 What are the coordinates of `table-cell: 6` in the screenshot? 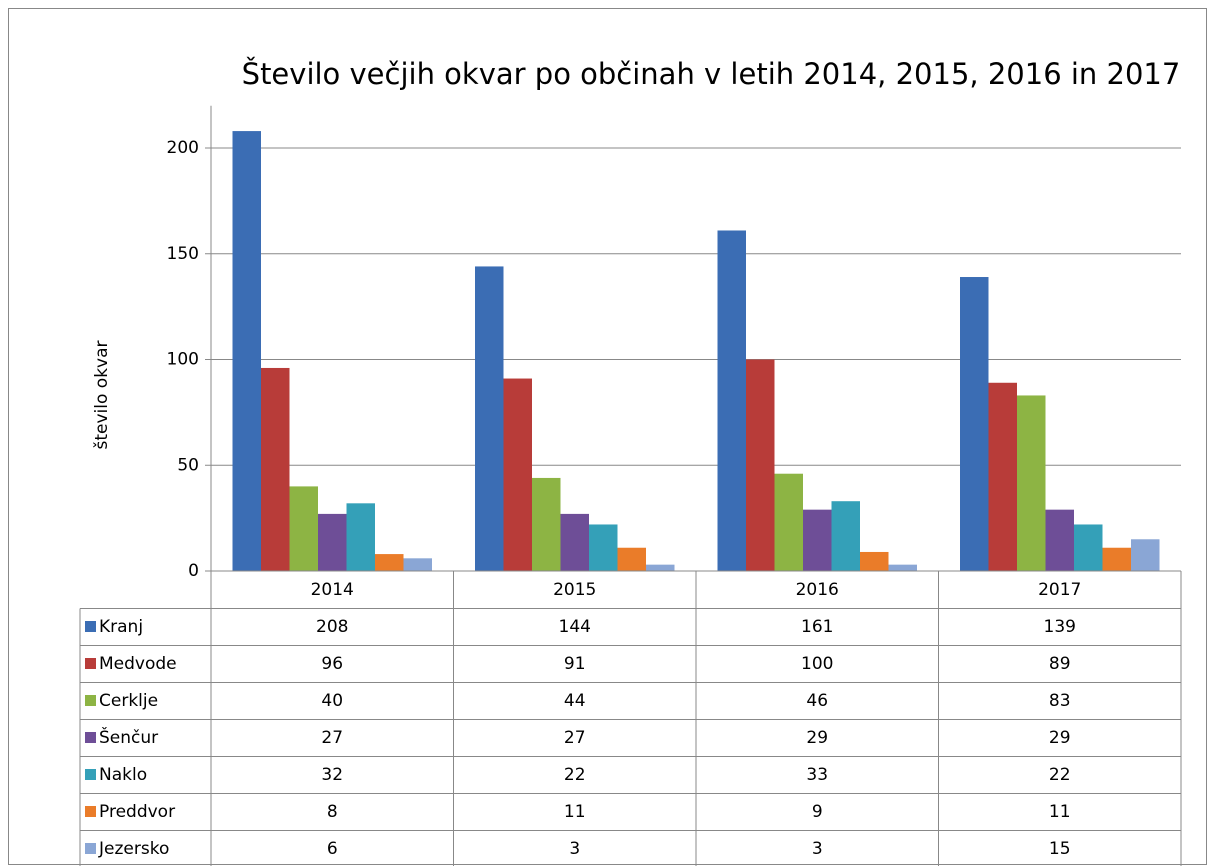 It's located at (332, 849).